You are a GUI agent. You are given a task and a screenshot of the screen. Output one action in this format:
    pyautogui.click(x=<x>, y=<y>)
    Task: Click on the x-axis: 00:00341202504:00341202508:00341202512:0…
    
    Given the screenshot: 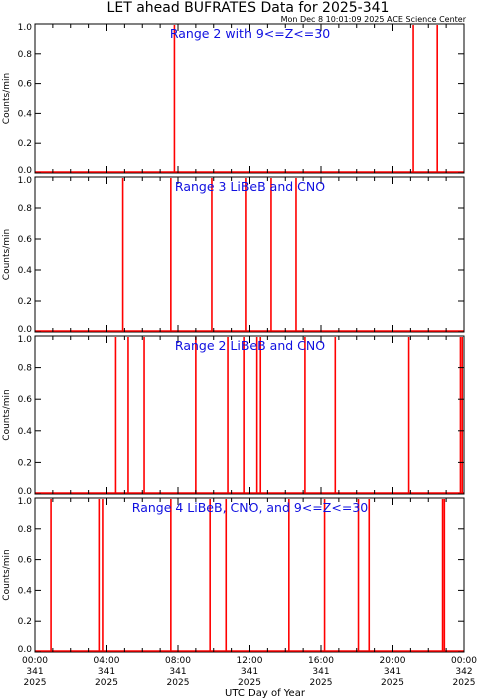 What is the action you would take?
    pyautogui.click(x=249, y=672)
    